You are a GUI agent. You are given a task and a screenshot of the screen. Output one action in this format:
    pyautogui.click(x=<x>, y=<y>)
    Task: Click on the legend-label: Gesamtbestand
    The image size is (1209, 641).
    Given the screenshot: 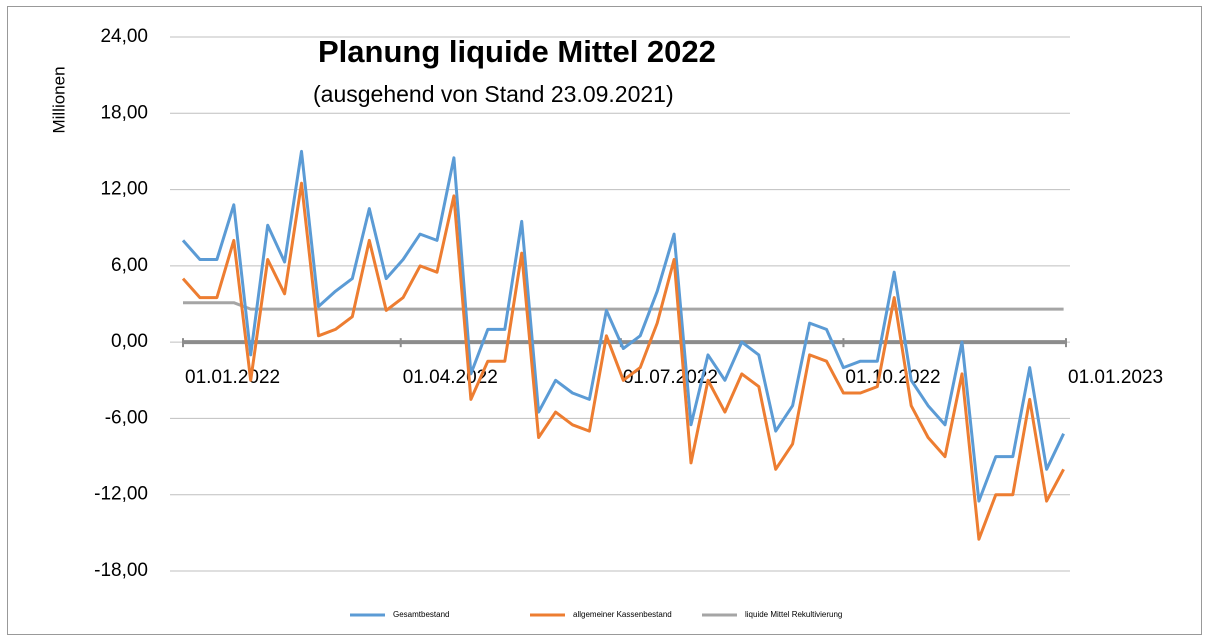 What is the action you would take?
    pyautogui.click(x=421, y=614)
    